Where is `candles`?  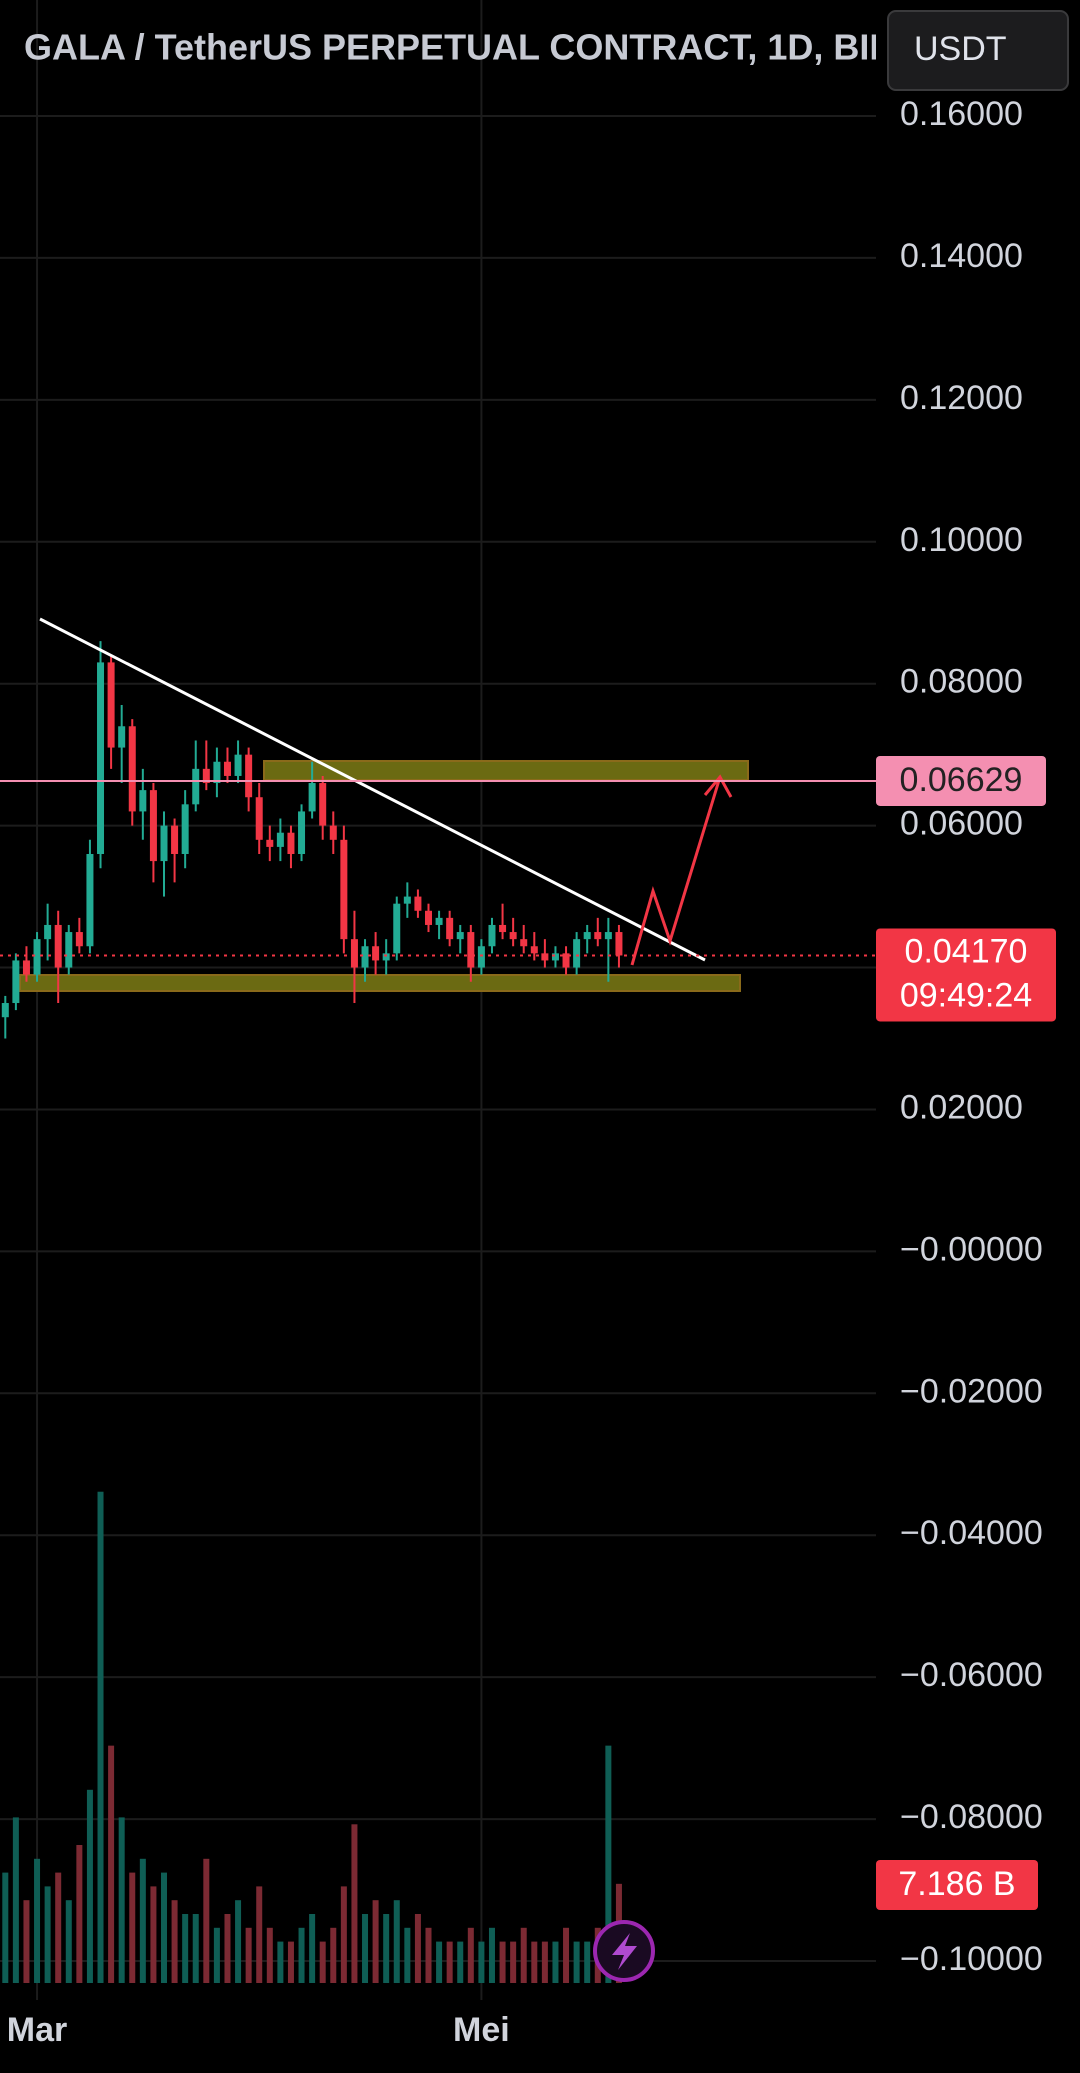 candles is located at coordinates (312, 840).